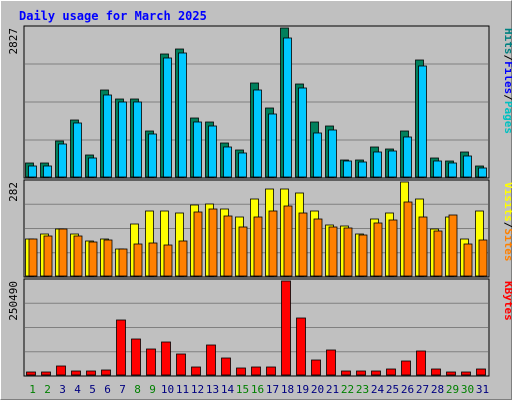 The width and height of the screenshot is (512, 400). Describe the element at coordinates (362, 389) in the screenshot. I see `x-tick-label-day-23: 23` at that location.